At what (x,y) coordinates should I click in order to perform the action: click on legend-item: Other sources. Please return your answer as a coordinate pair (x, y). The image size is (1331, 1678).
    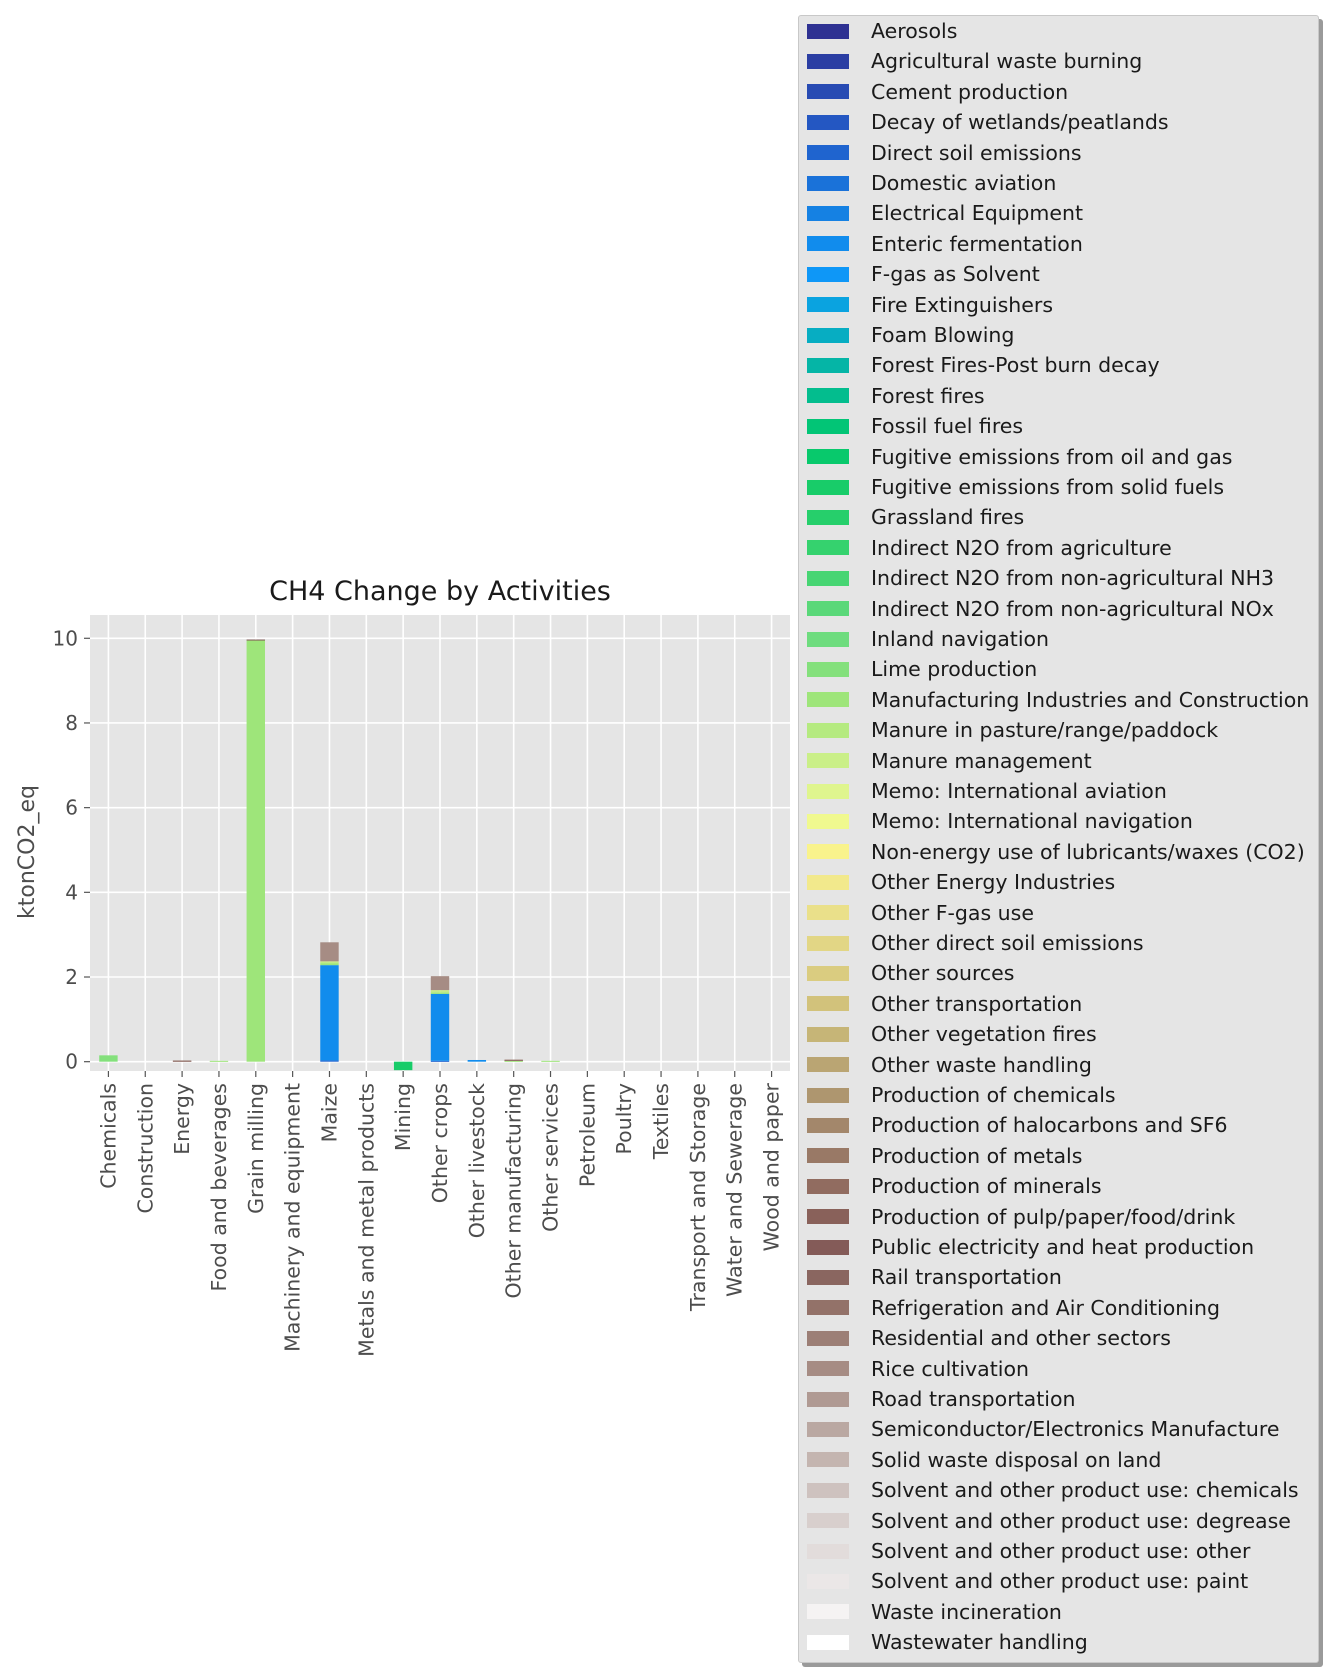
    Looking at the image, I should click on (910, 973).